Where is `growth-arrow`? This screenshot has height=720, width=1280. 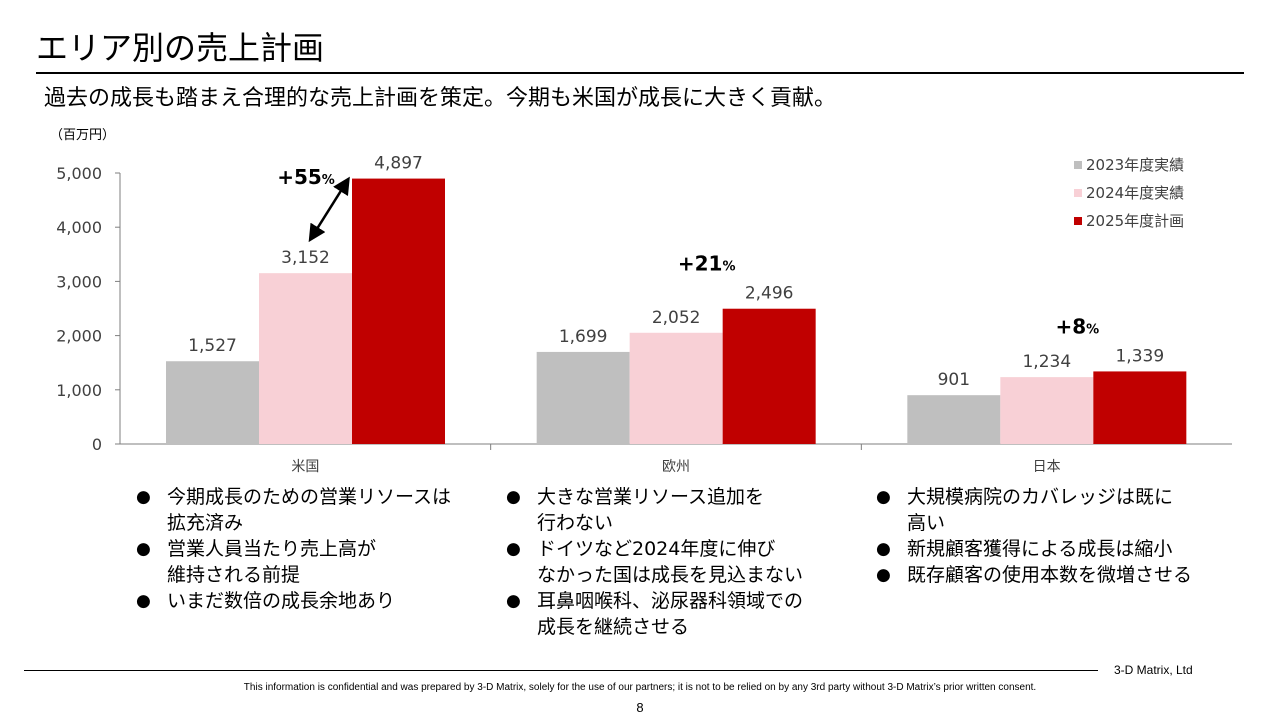 growth-arrow is located at coordinates (329, 209).